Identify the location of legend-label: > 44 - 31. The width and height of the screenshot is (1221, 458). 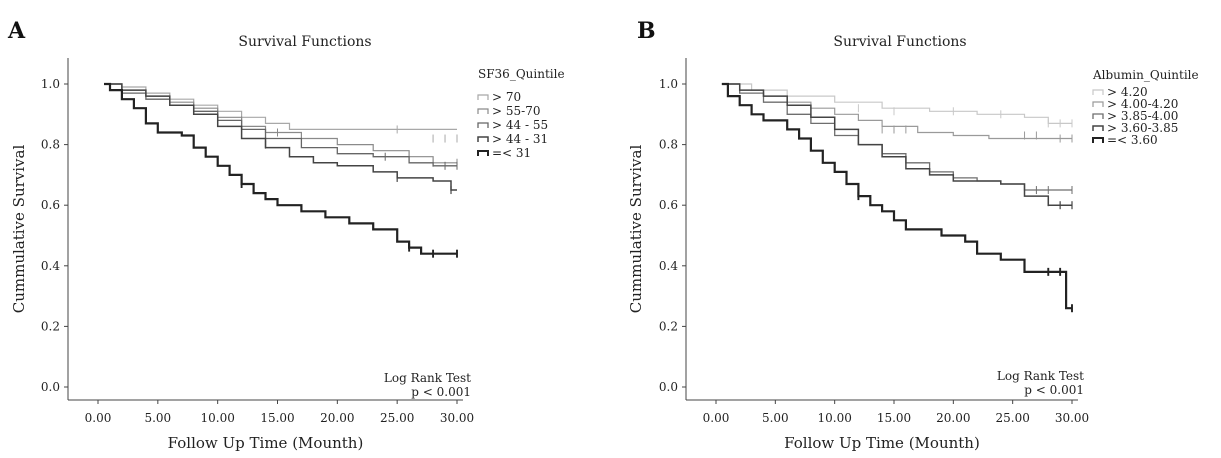
(520, 139).